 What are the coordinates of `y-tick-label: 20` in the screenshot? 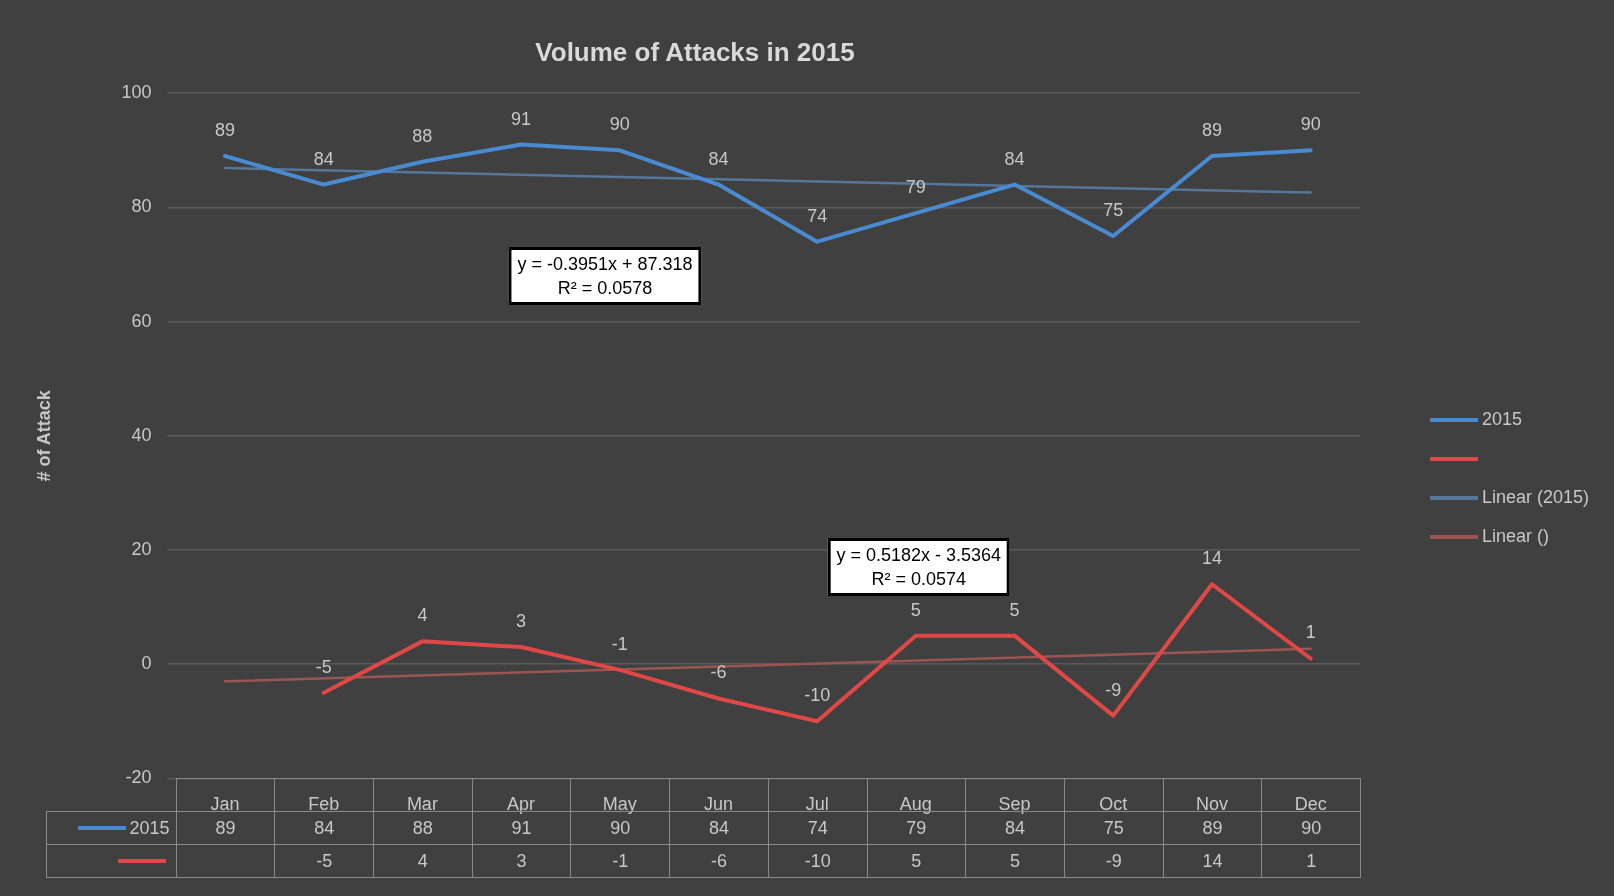 It's located at (141, 548).